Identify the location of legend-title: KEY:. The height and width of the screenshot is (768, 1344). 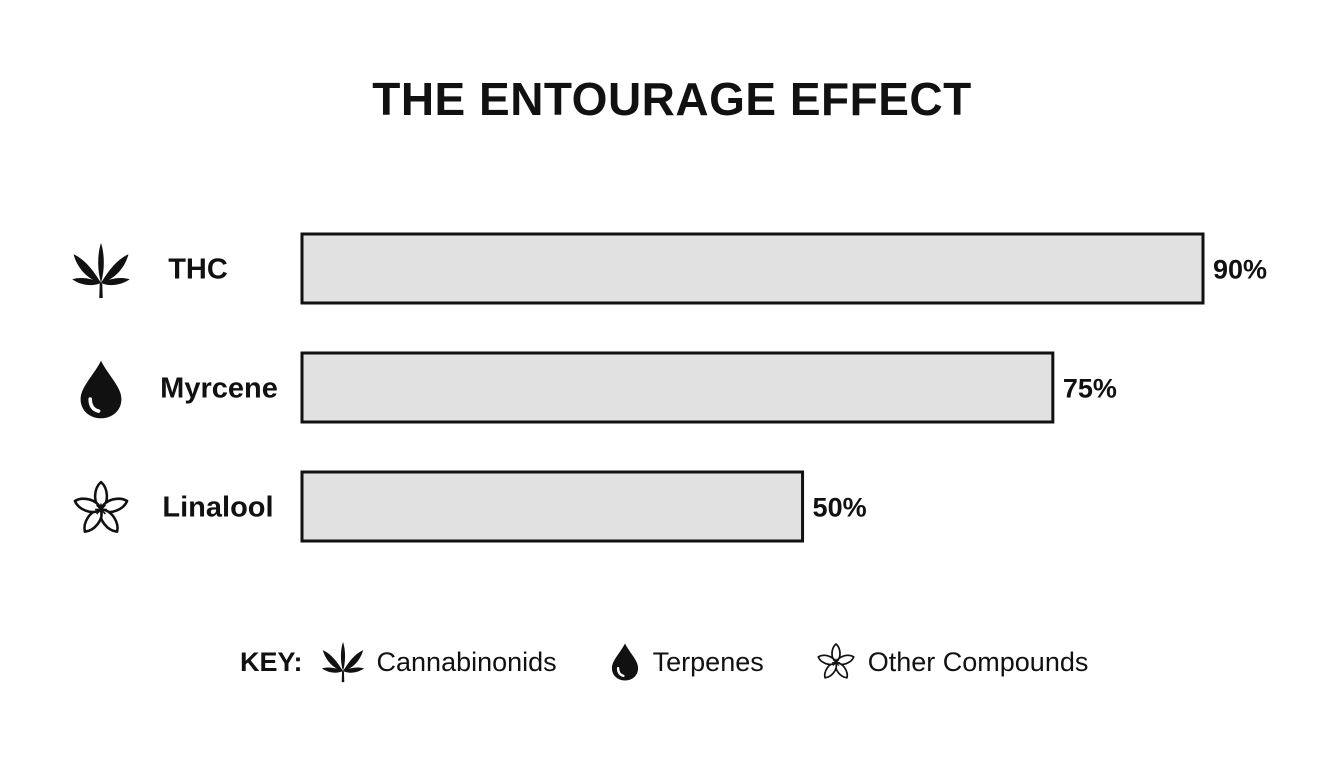
(271, 661).